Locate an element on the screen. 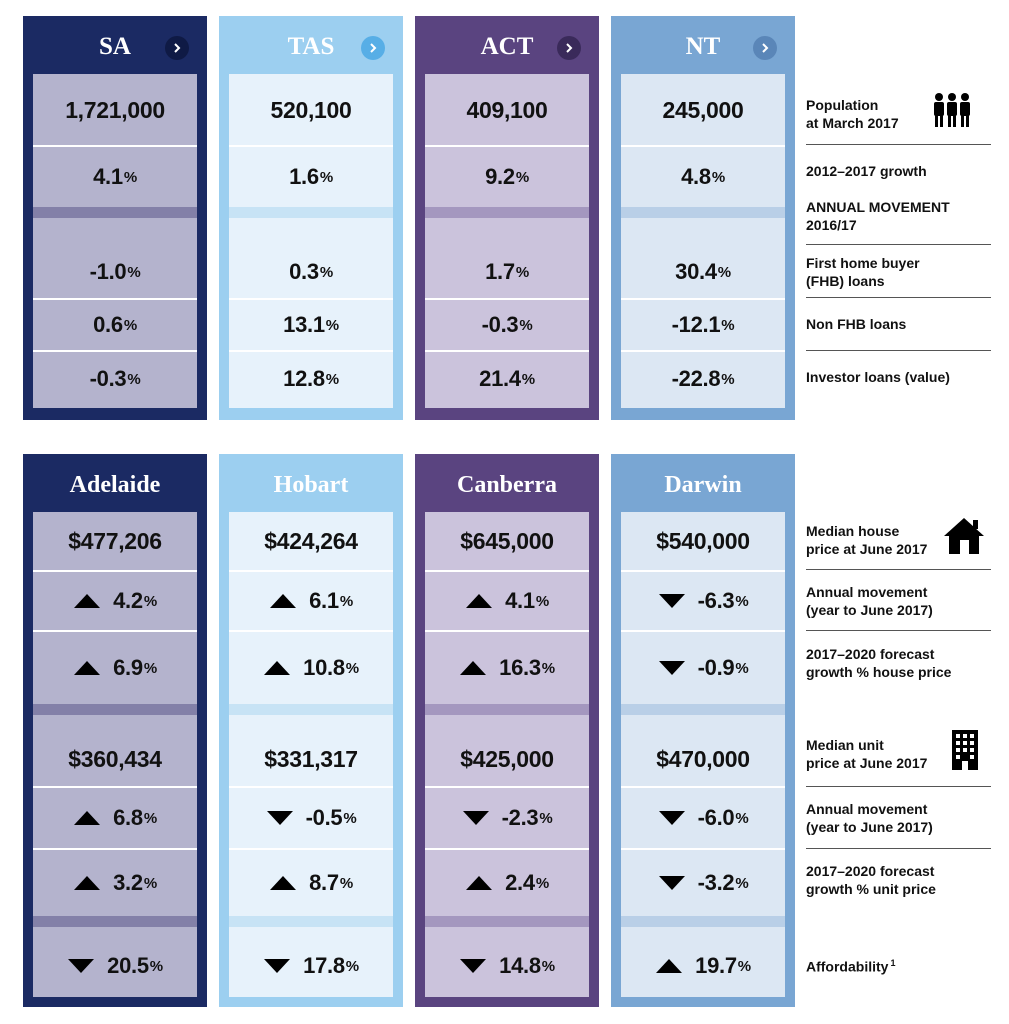 The width and height of the screenshot is (1009, 1024). value-number: 16.3 is located at coordinates (520, 667).